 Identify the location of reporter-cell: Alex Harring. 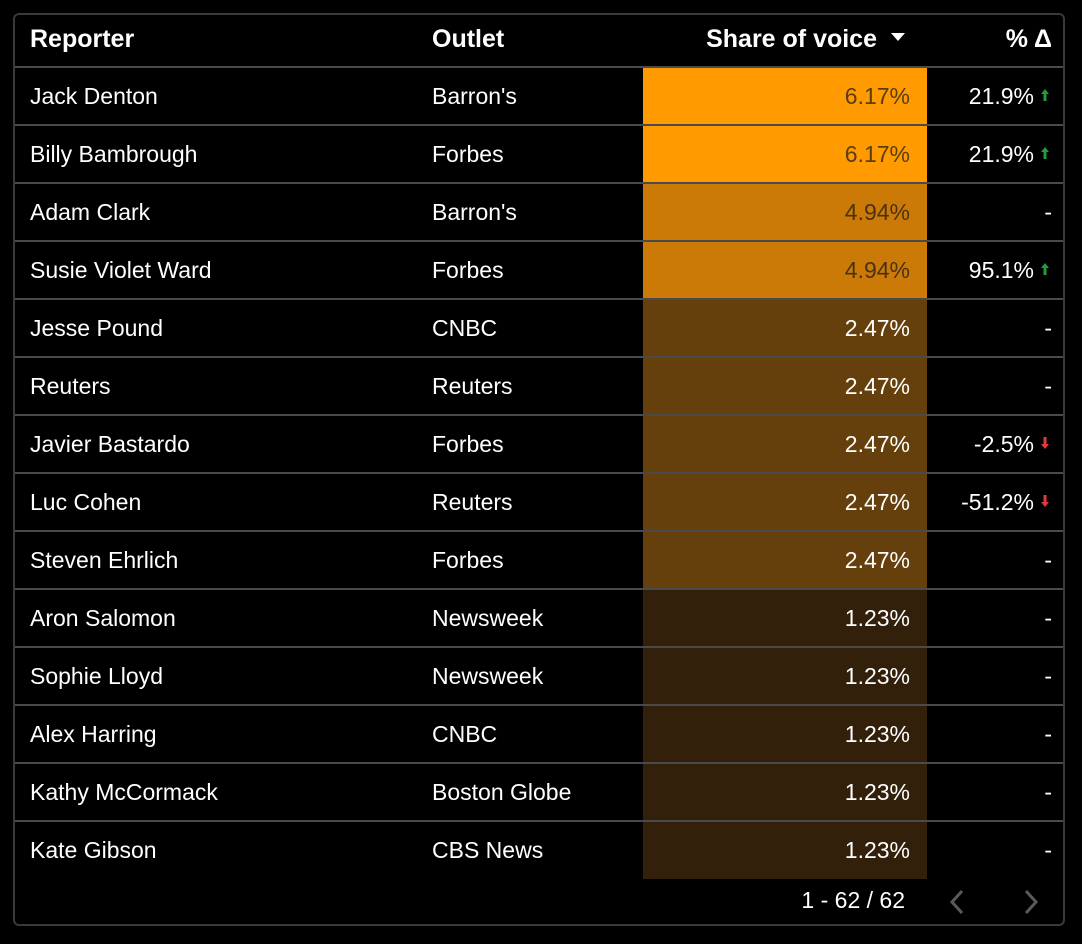
(93, 733).